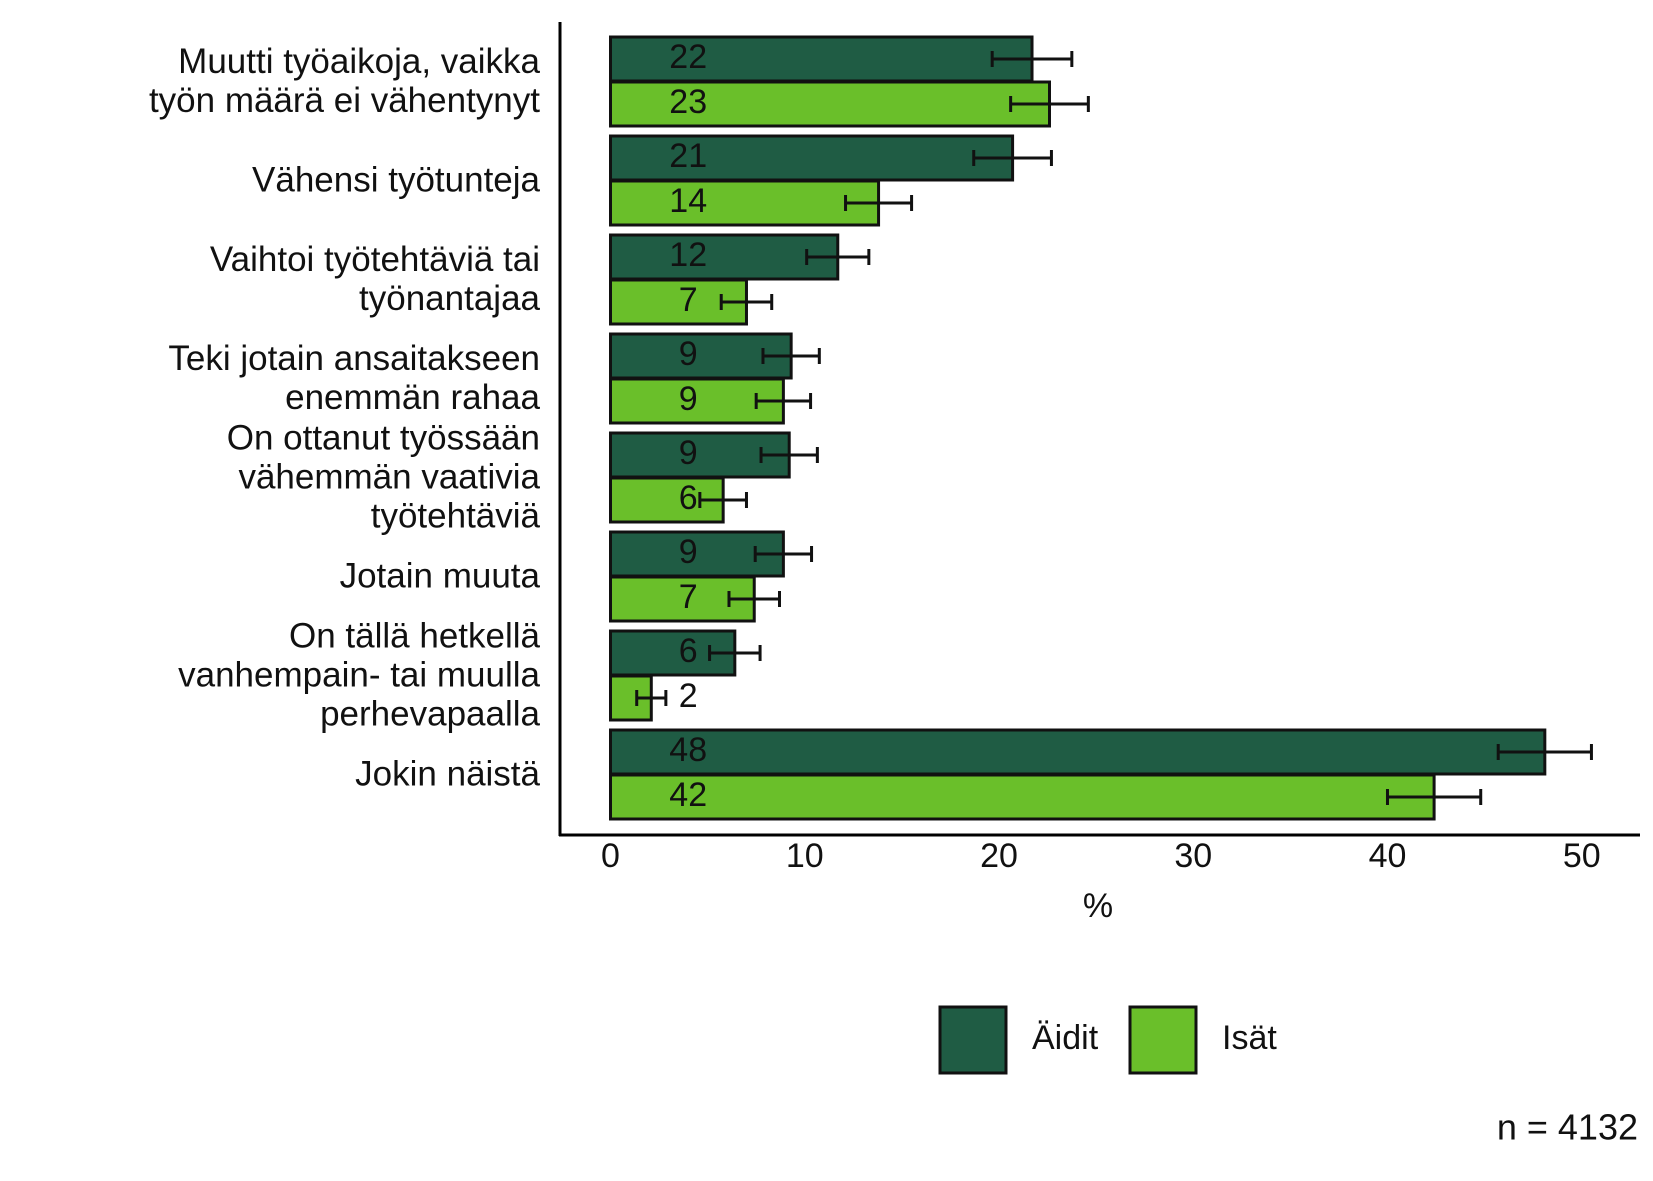 The height and width of the screenshot is (1181, 1653). I want to click on x-tick-label: 40, so click(1388, 856).